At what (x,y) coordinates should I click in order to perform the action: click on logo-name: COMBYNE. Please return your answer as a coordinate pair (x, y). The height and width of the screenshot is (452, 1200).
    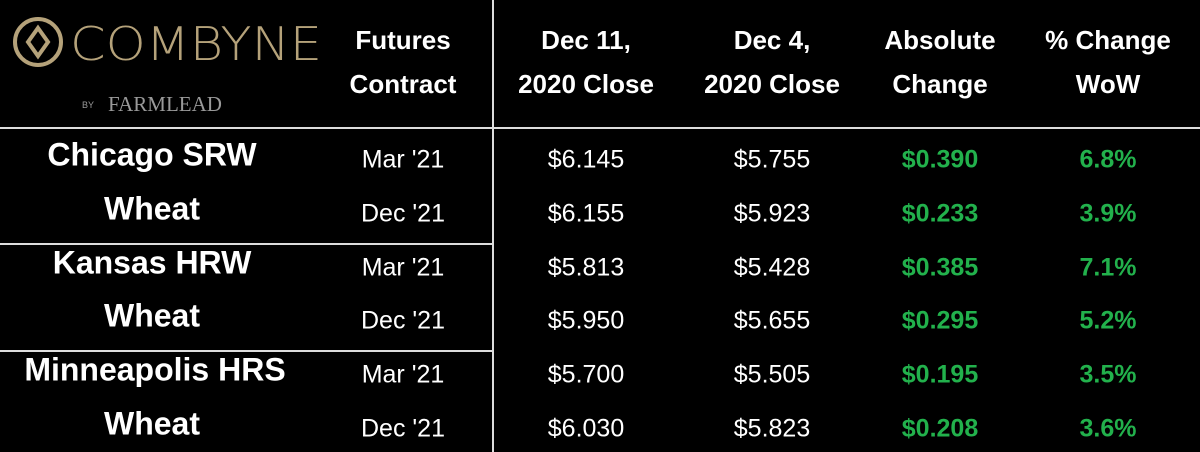
    Looking at the image, I should click on (196, 44).